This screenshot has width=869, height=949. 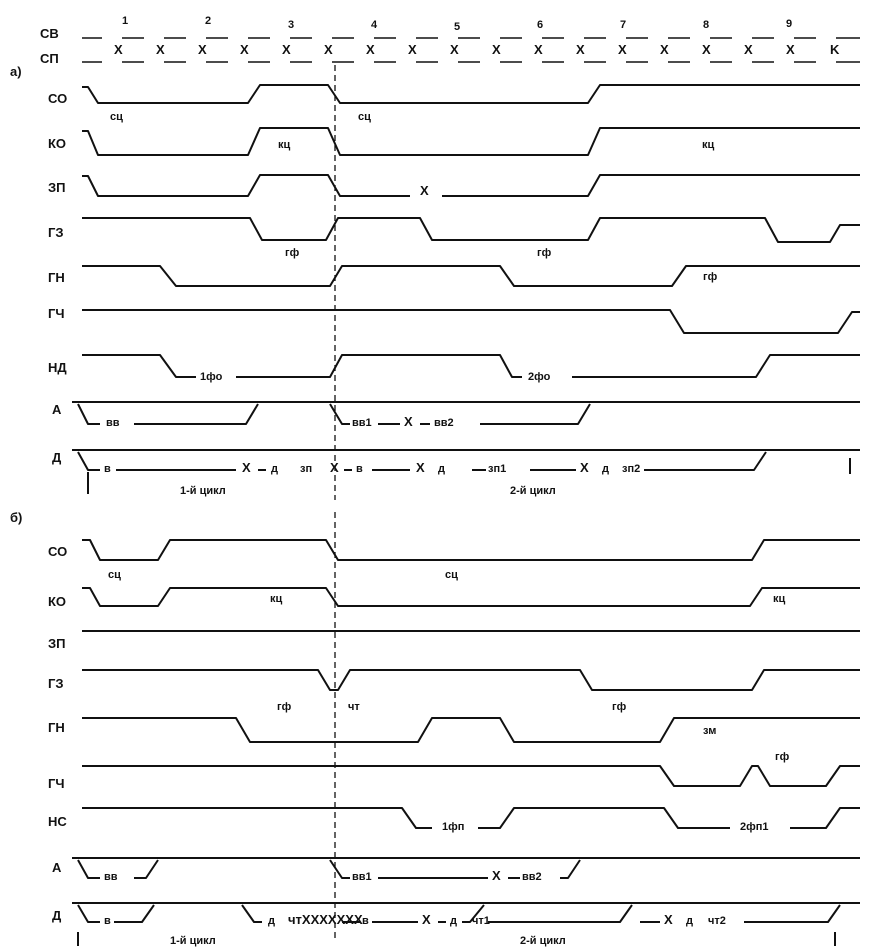 I want to click on cycle-label-1: 1-й цикл, so click(x=203, y=491).